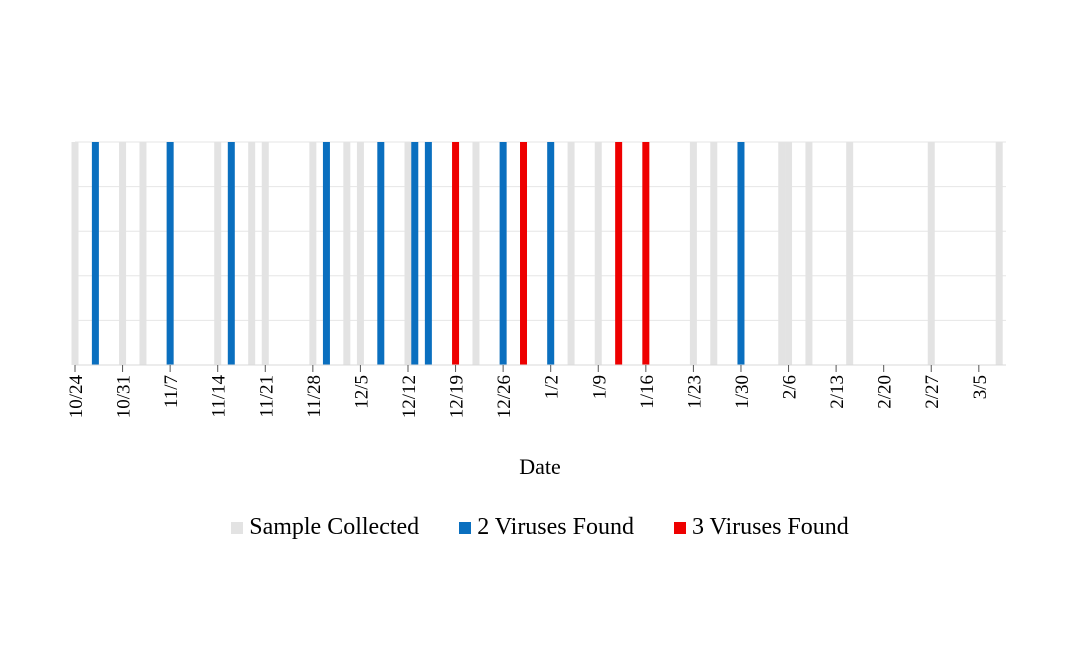  Describe the element at coordinates (932, 392) in the screenshot. I see `x-tick-label: 2/27` at that location.